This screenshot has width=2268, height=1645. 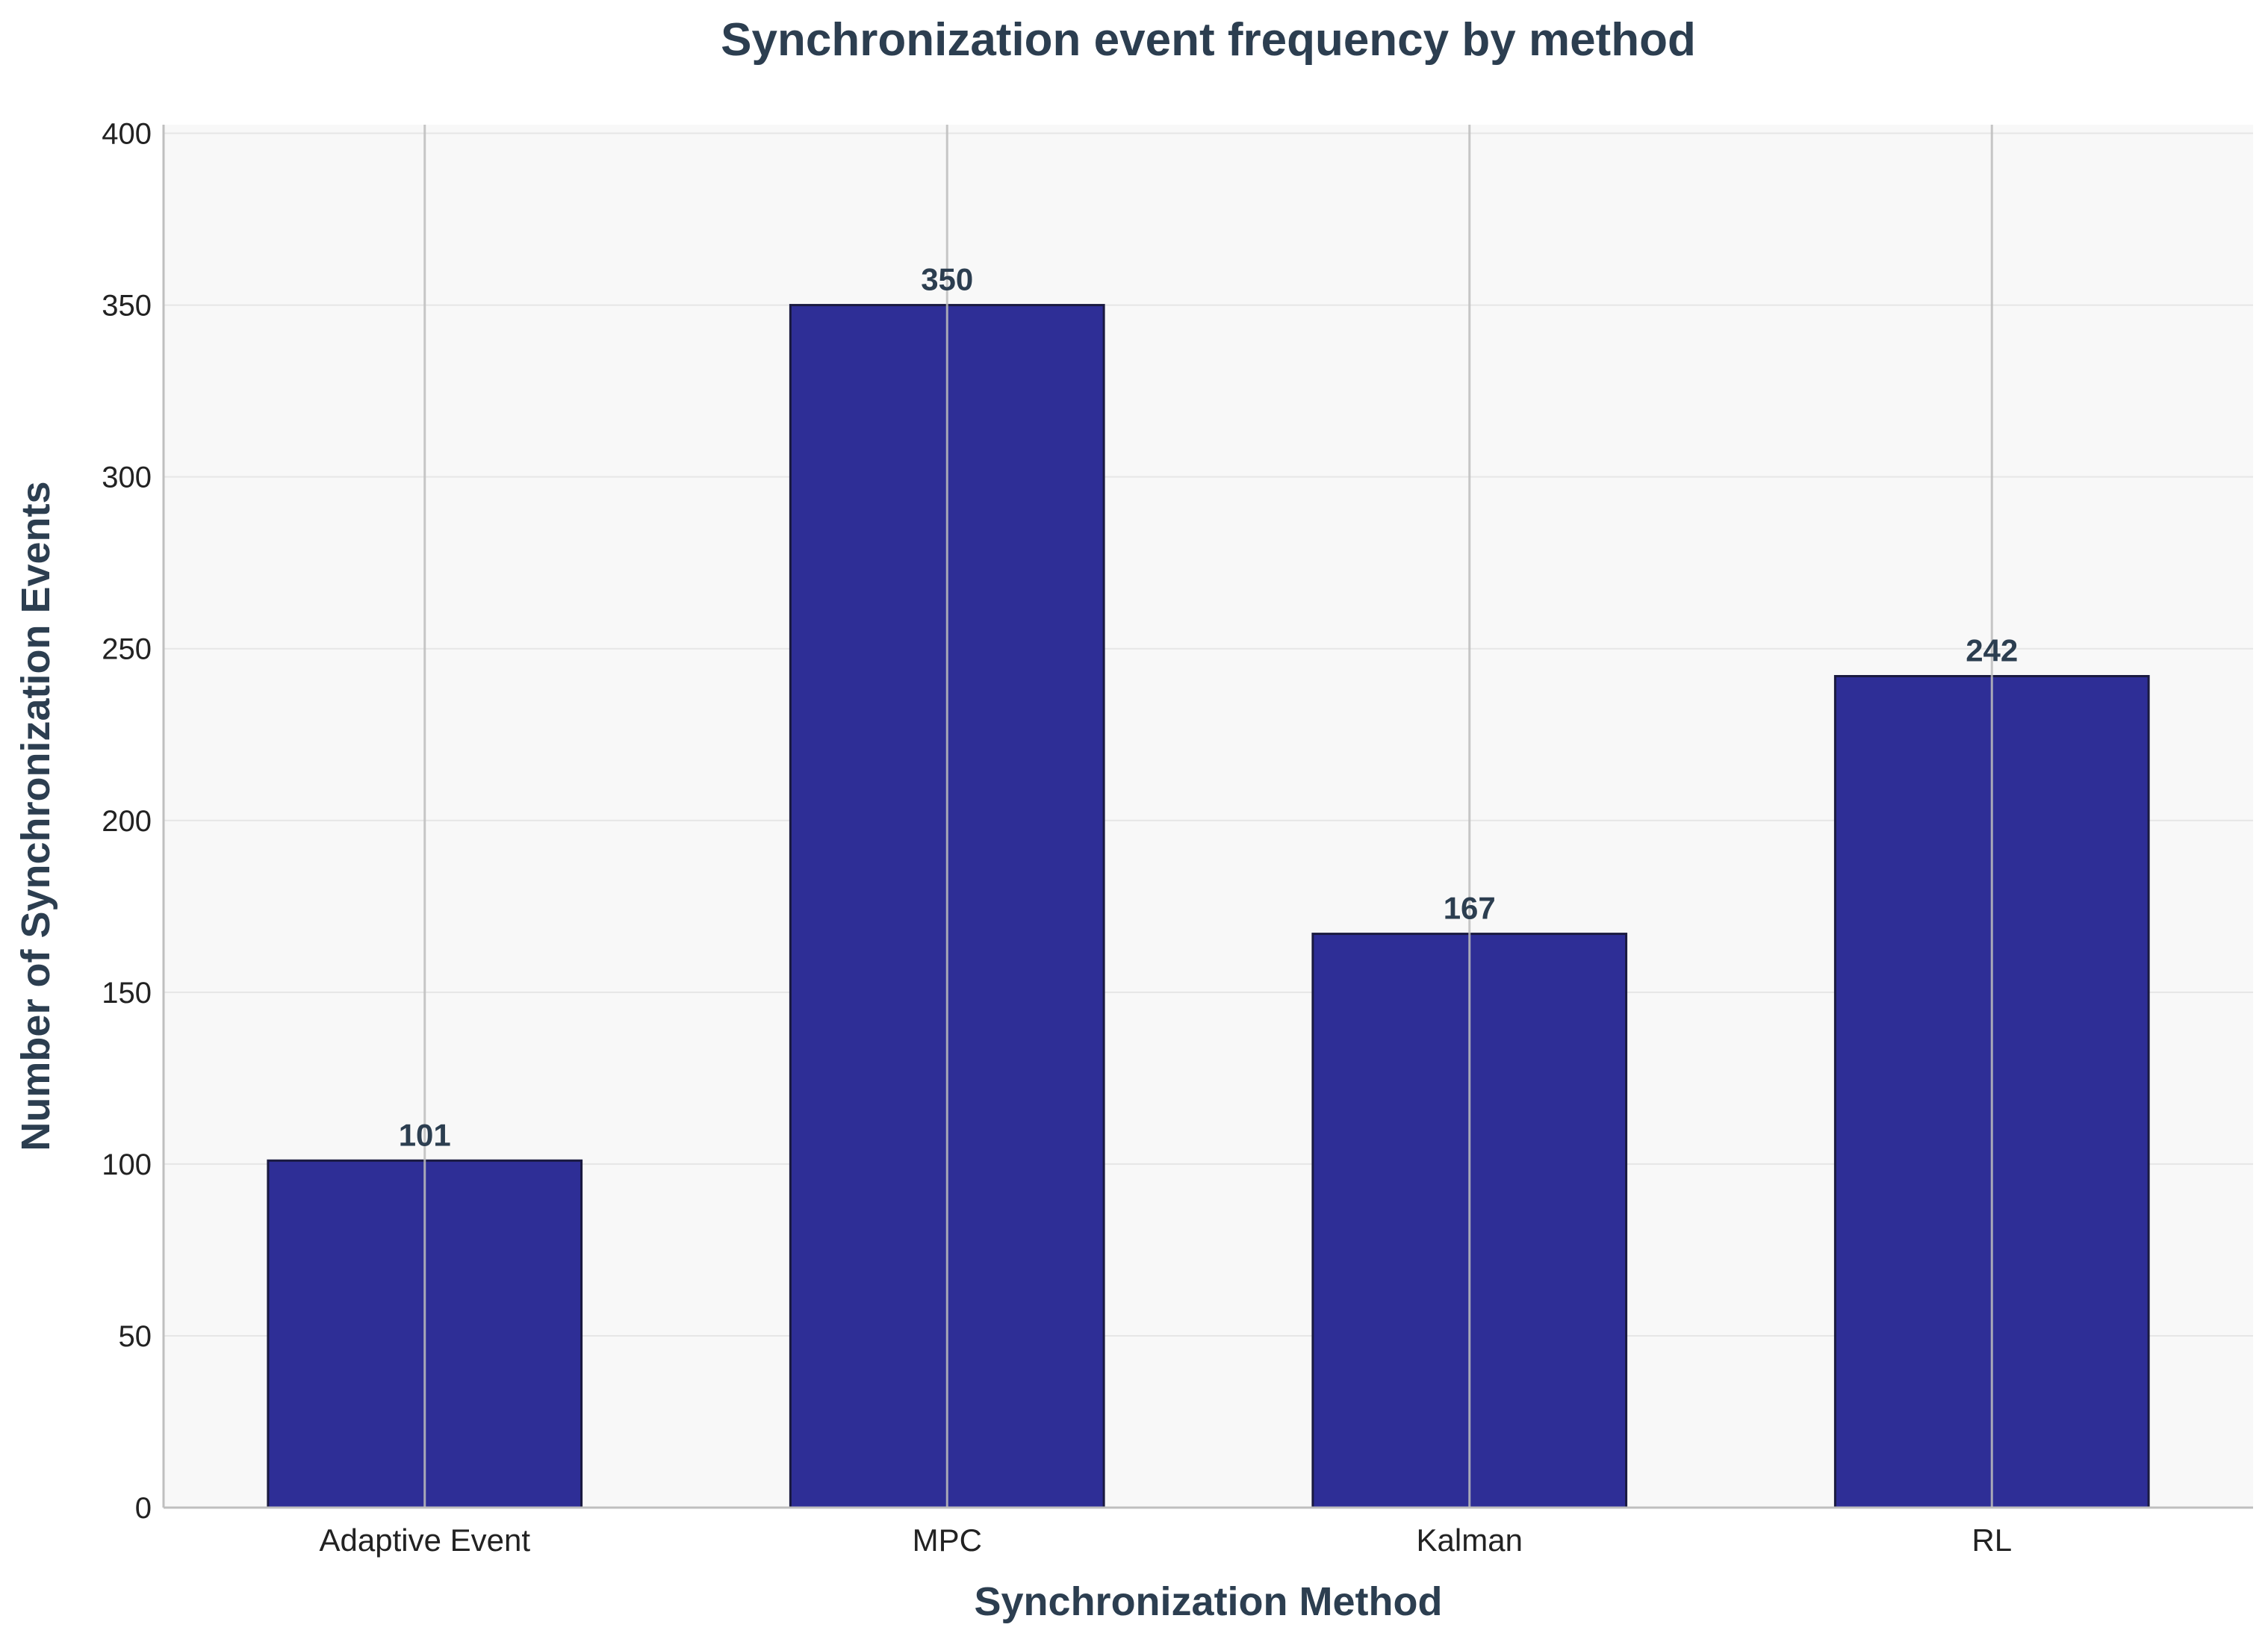 I want to click on y-tick-label: 250, so click(x=127, y=649).